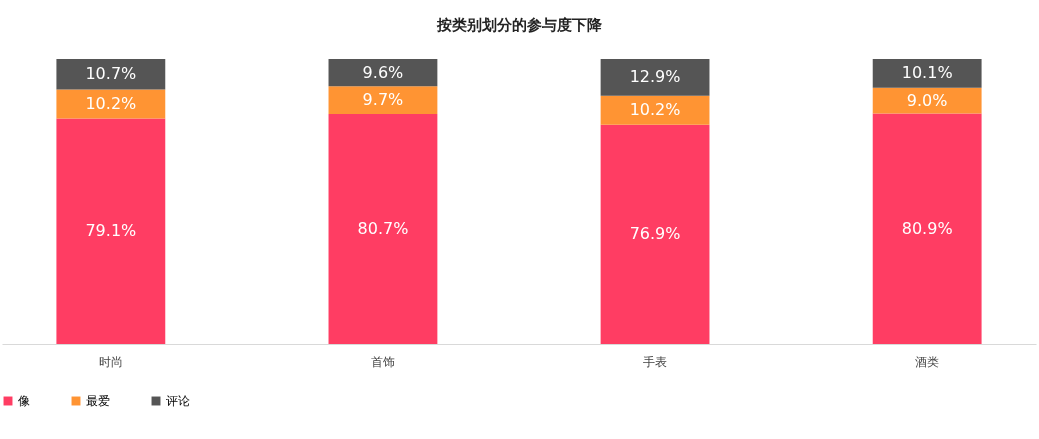 This screenshot has width=1039, height=439. I want to click on x-tick-label: 时尚, so click(110, 361).